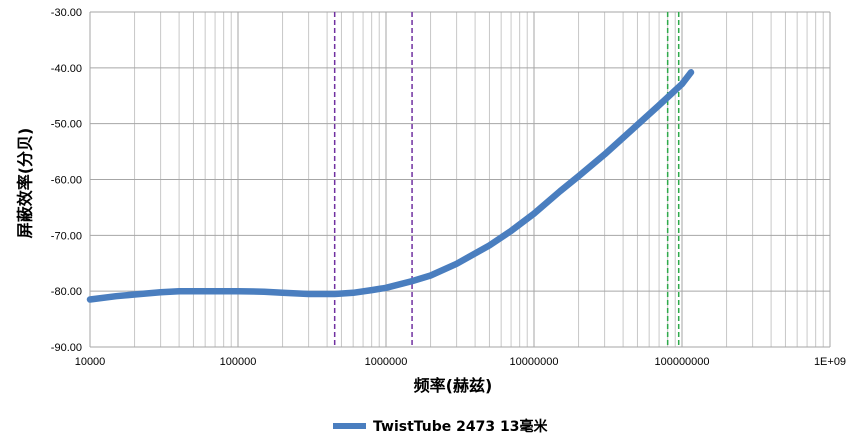 This screenshot has height=439, width=852. What do you see at coordinates (66, 125) in the screenshot?
I see `y-tick-label: -50.00` at bounding box center [66, 125].